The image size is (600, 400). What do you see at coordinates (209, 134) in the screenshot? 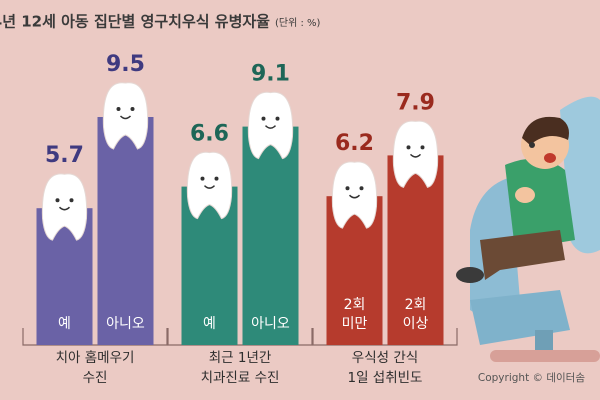
I see `value-label: 6.6` at bounding box center [209, 134].